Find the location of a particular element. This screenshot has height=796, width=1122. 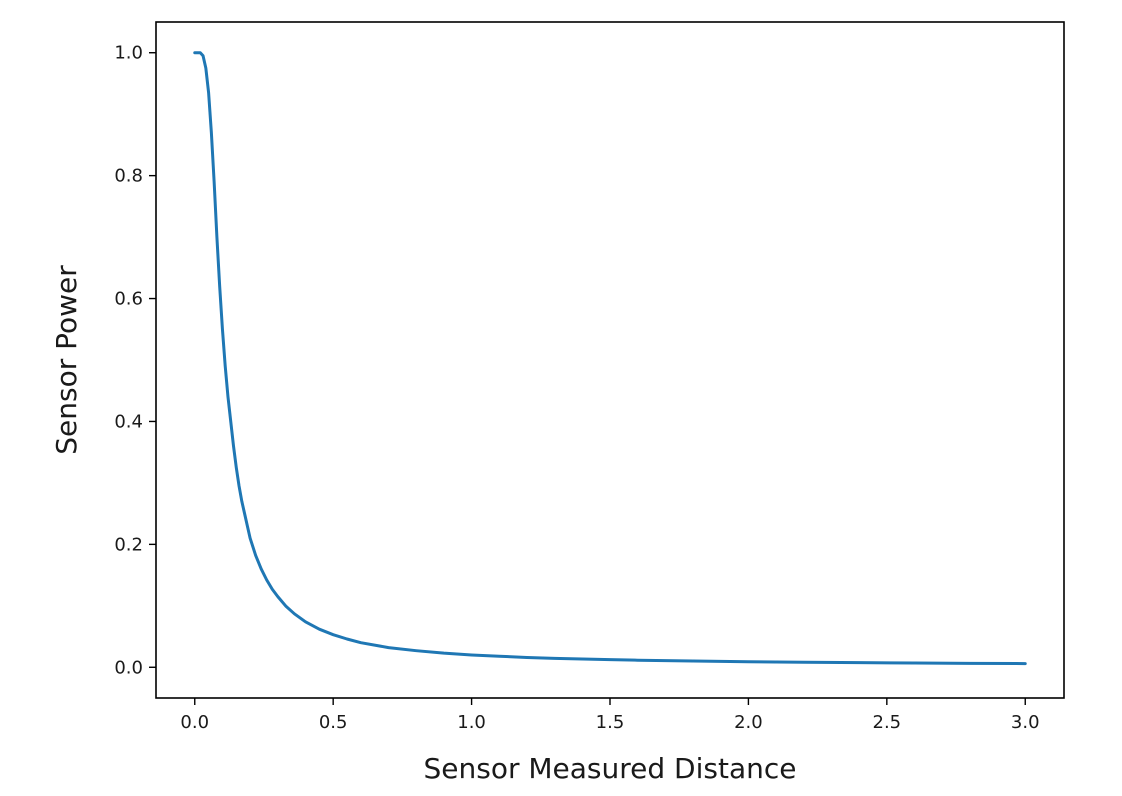

x-axis-label: Sensor Measured Distance is located at coordinates (610, 768).